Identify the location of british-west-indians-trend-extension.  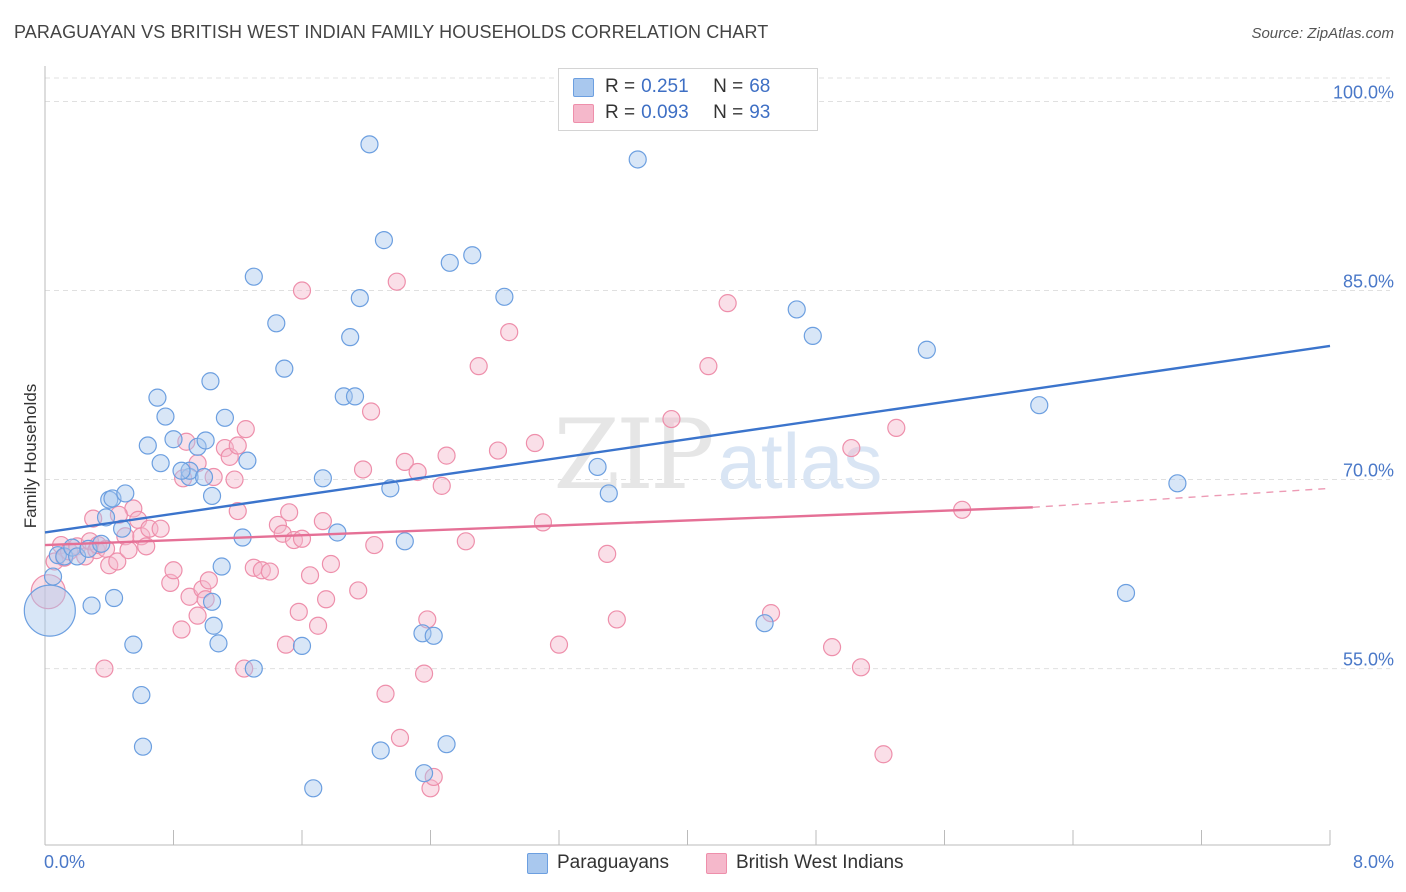
(1181, 497).